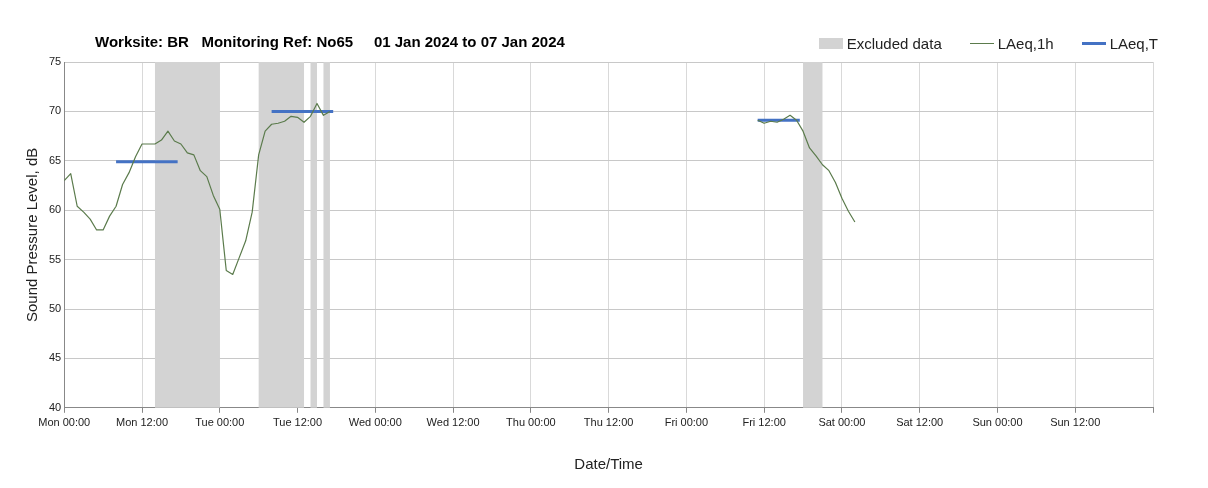 This screenshot has height=488, width=1208. I want to click on x-tick-label: Sat 00:00, so click(842, 422).